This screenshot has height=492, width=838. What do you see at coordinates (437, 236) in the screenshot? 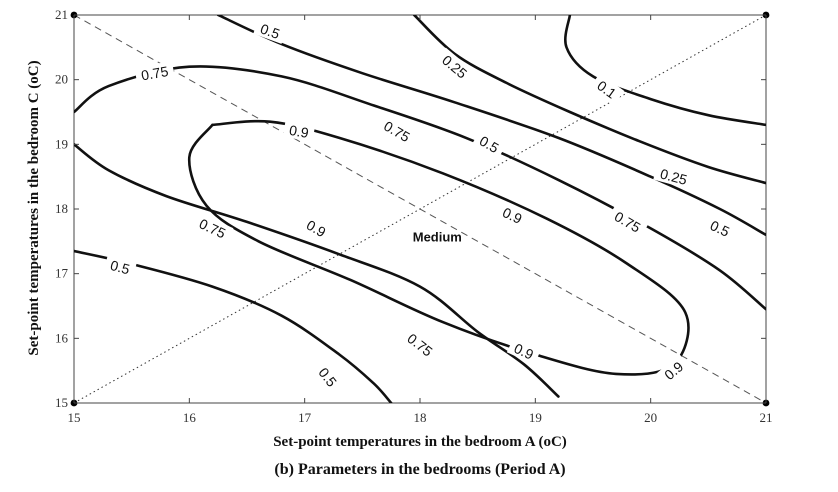
I see `medium-annotation: Medium` at bounding box center [437, 236].